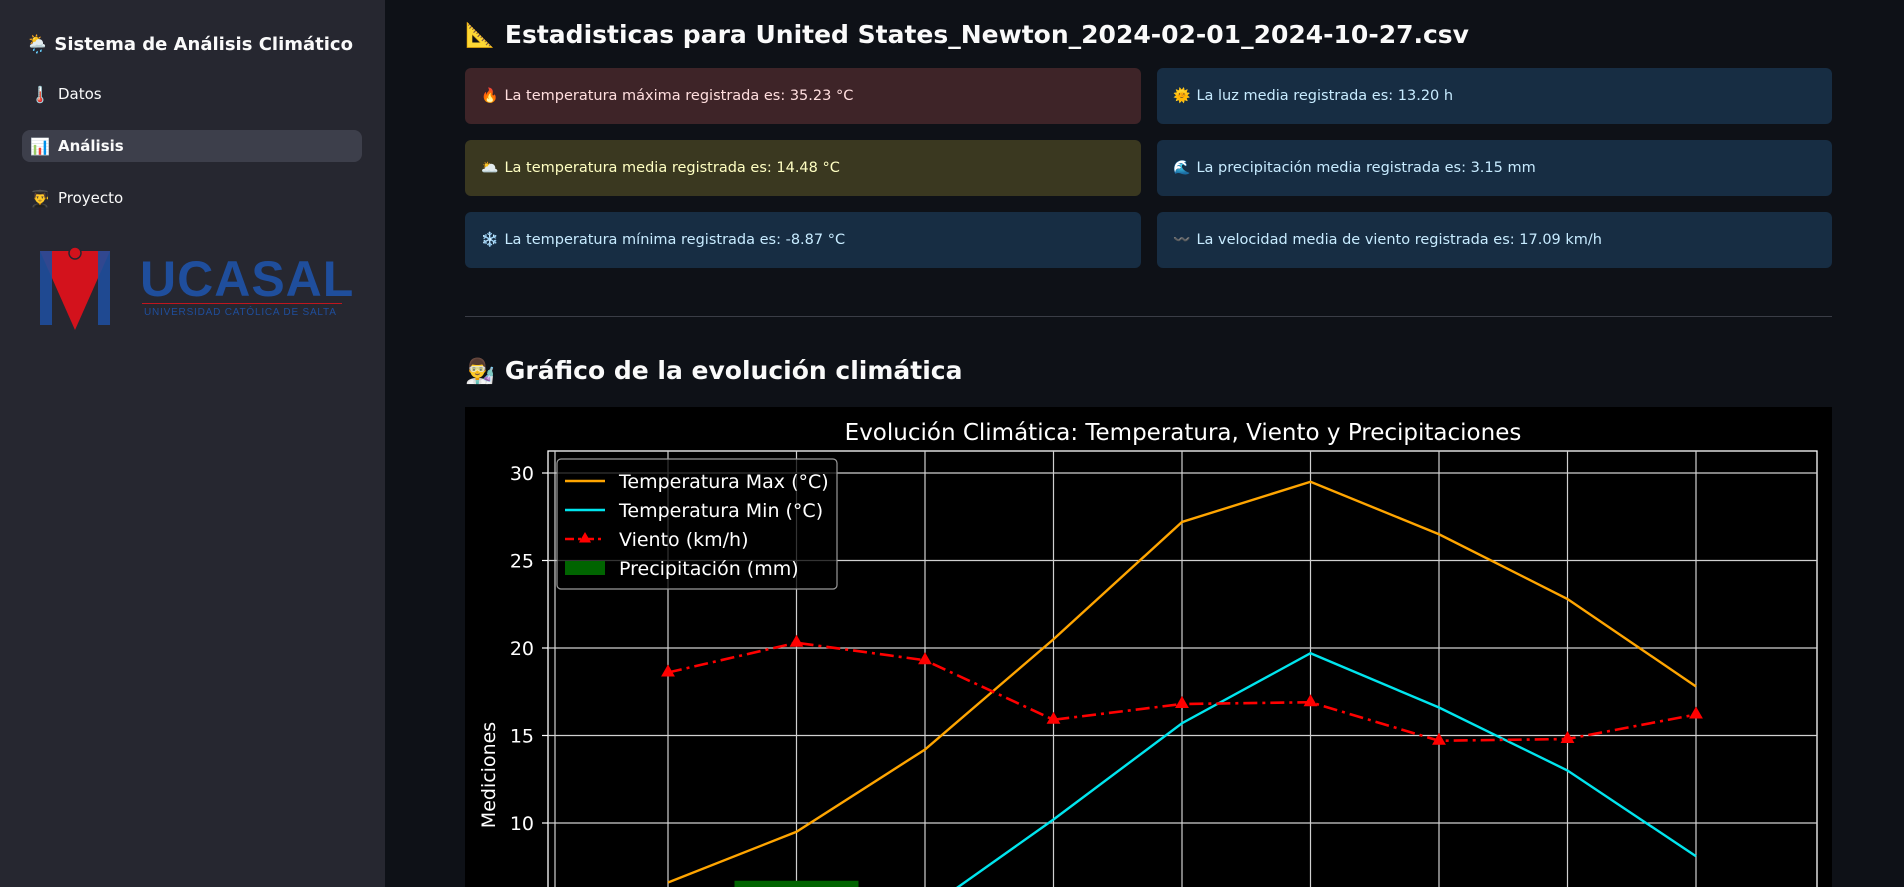 The image size is (1904, 887). Describe the element at coordinates (490, 168) in the screenshot. I see `cloud-sun-icon: 🌥️` at that location.